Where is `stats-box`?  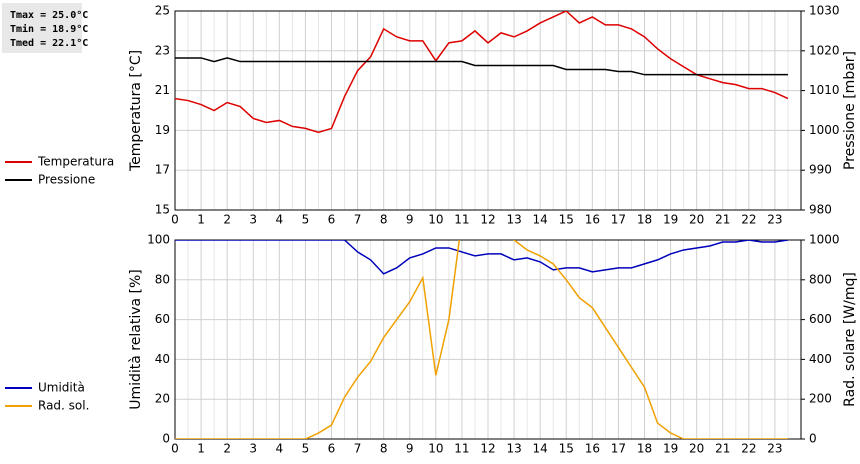 stats-box is located at coordinates (42, 28).